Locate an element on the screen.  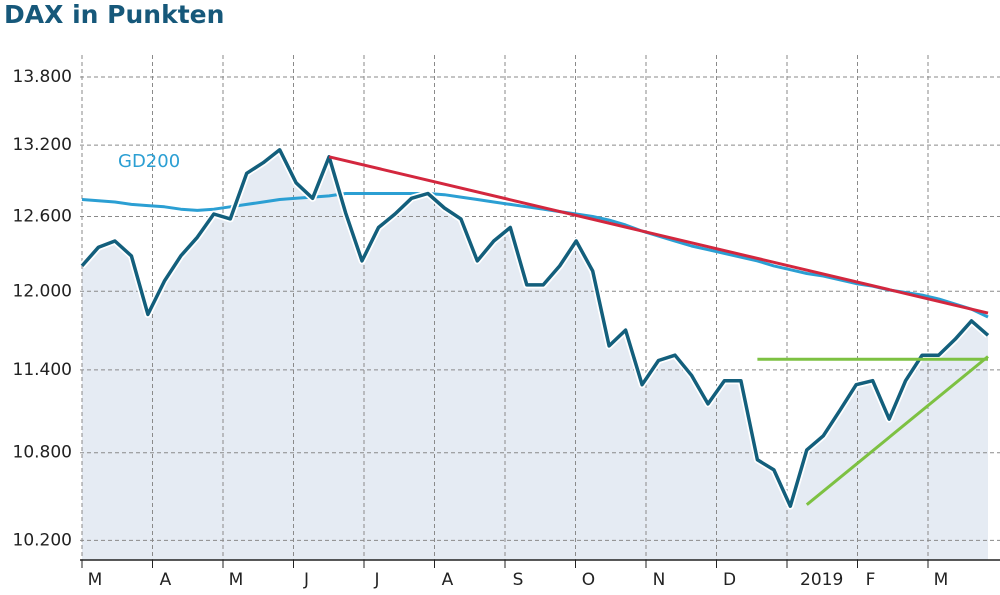
y-tick-label: 13.200 is located at coordinates (42, 145).